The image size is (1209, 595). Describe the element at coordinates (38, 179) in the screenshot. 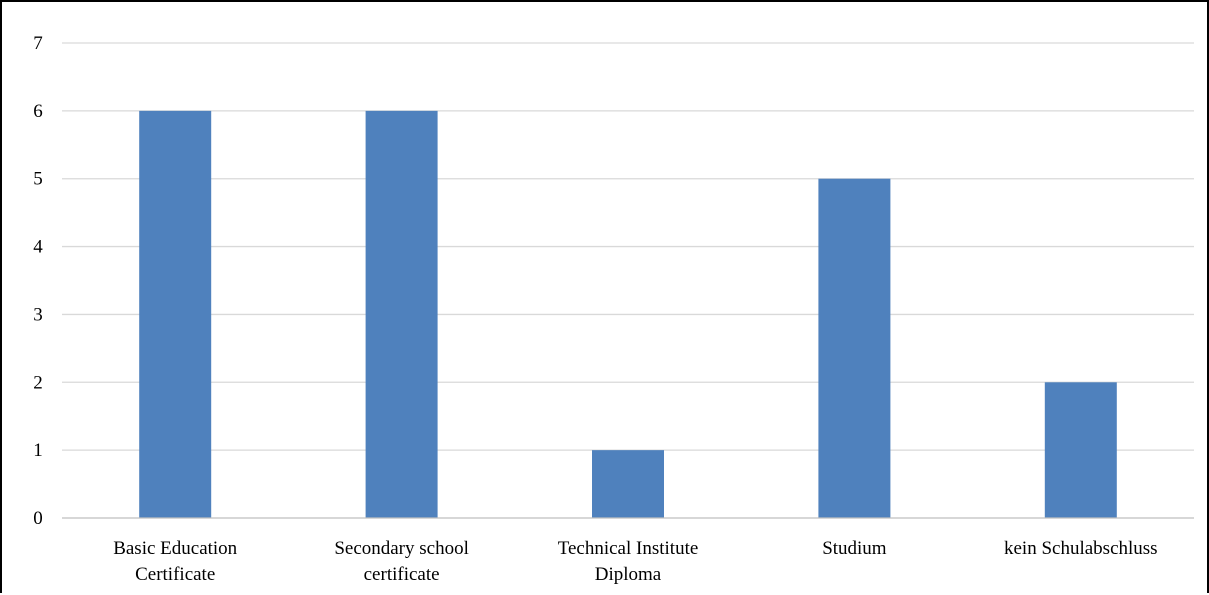

I see `y-tick-label: 5` at that location.